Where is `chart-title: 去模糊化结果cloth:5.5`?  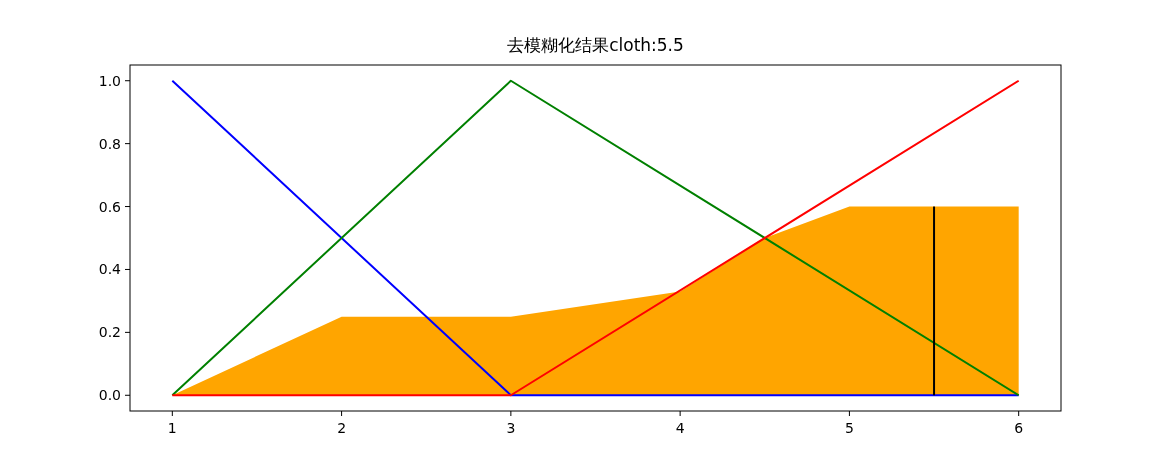 chart-title: 去模糊化结果cloth:5.5 is located at coordinates (595, 45).